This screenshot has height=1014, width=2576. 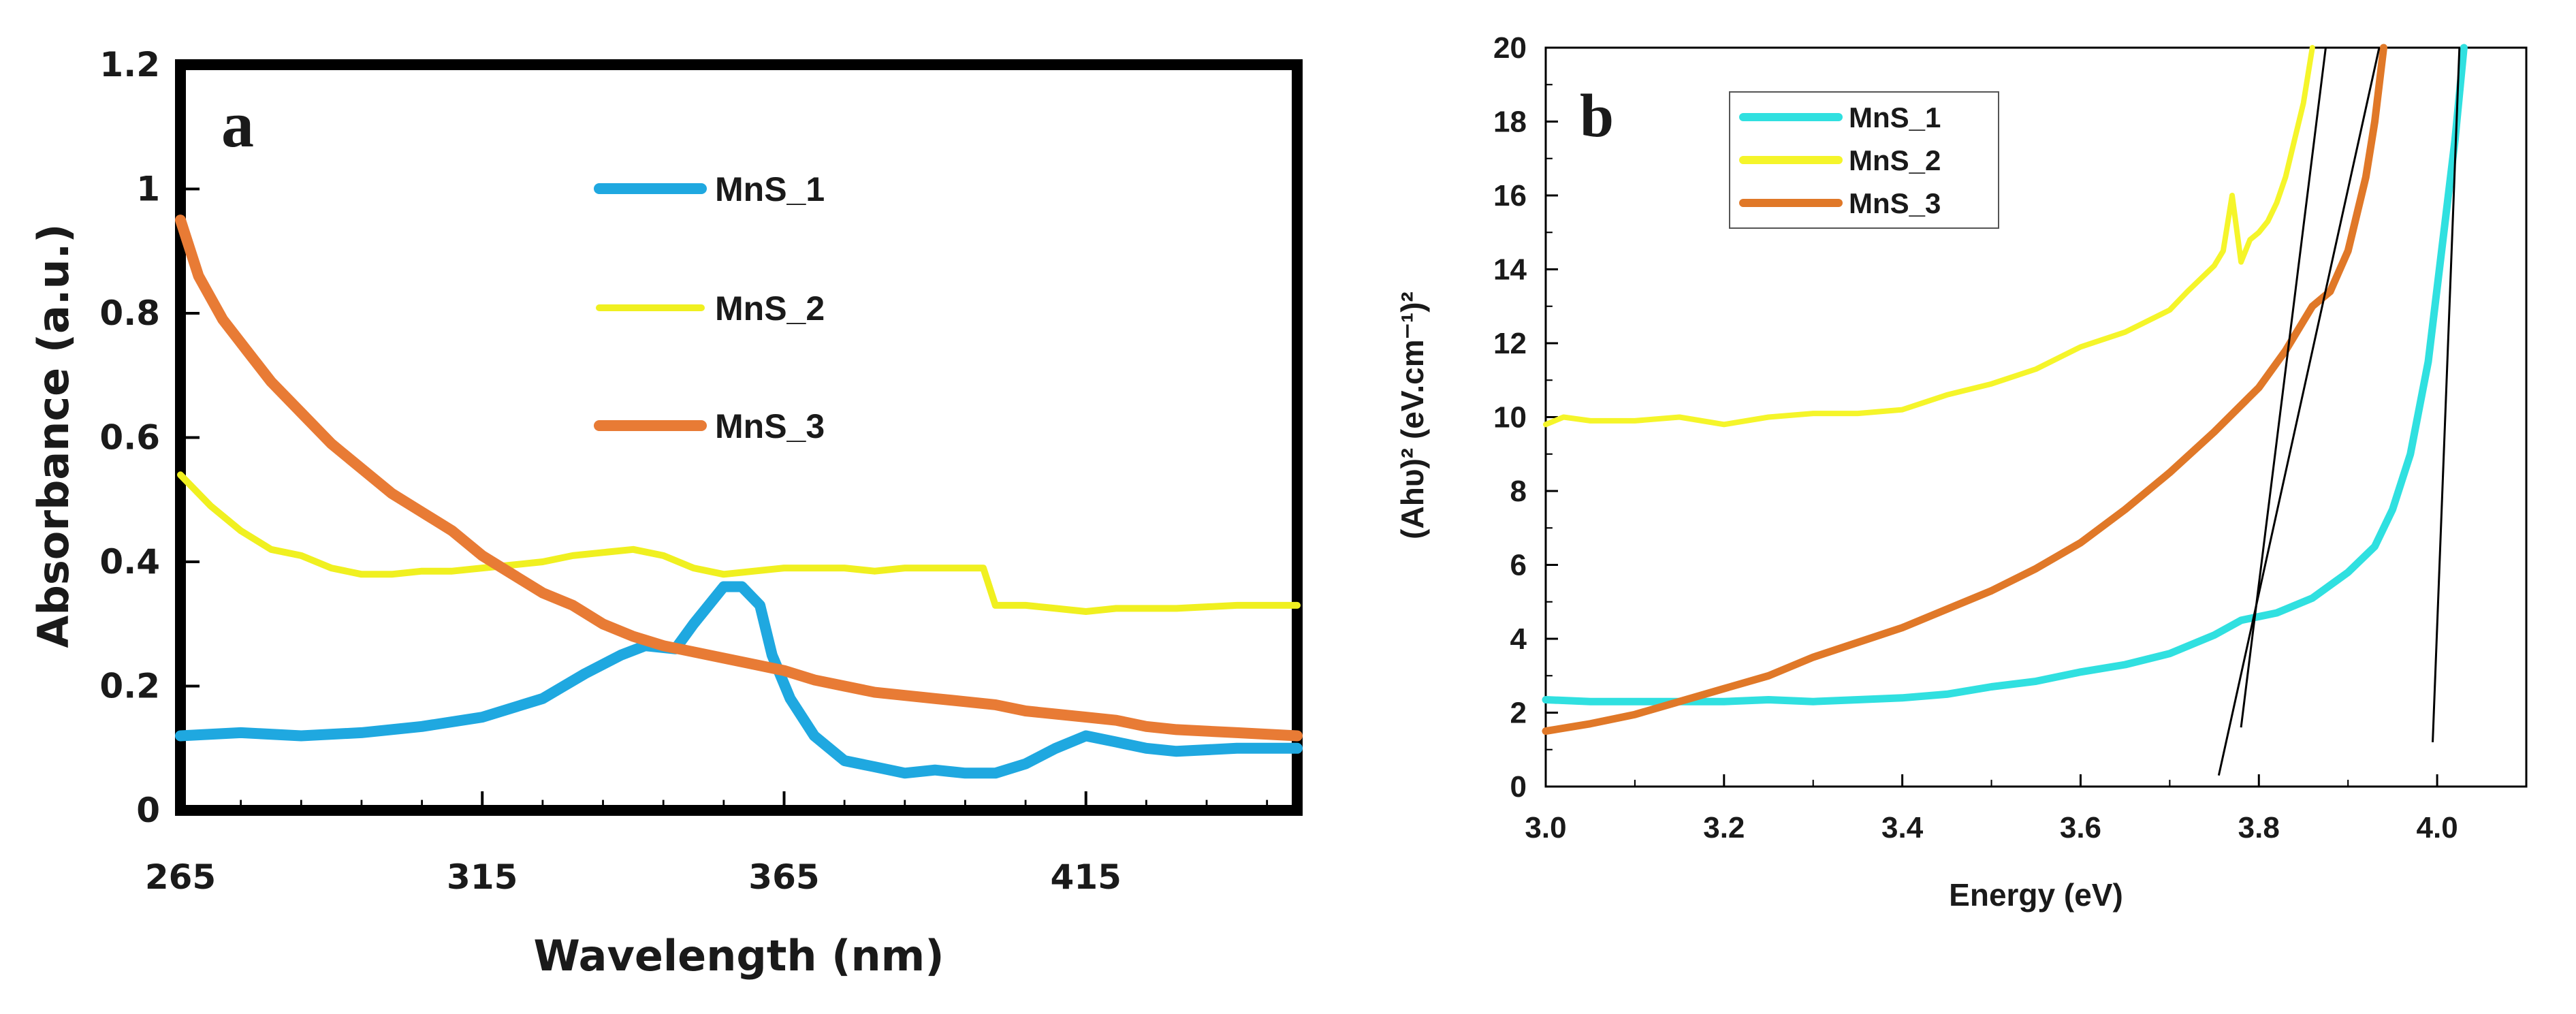 What do you see at coordinates (237, 124) in the screenshot?
I see `panel-a-label: a` at bounding box center [237, 124].